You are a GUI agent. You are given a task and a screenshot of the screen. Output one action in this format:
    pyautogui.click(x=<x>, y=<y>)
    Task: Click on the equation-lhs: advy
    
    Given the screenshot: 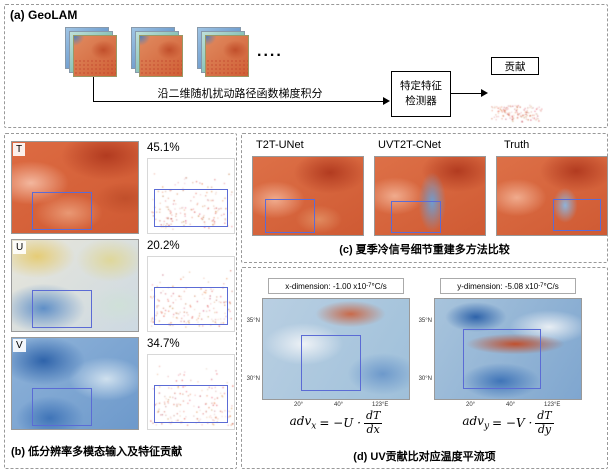 What is the action you would take?
    pyautogui.click(x=476, y=423)
    